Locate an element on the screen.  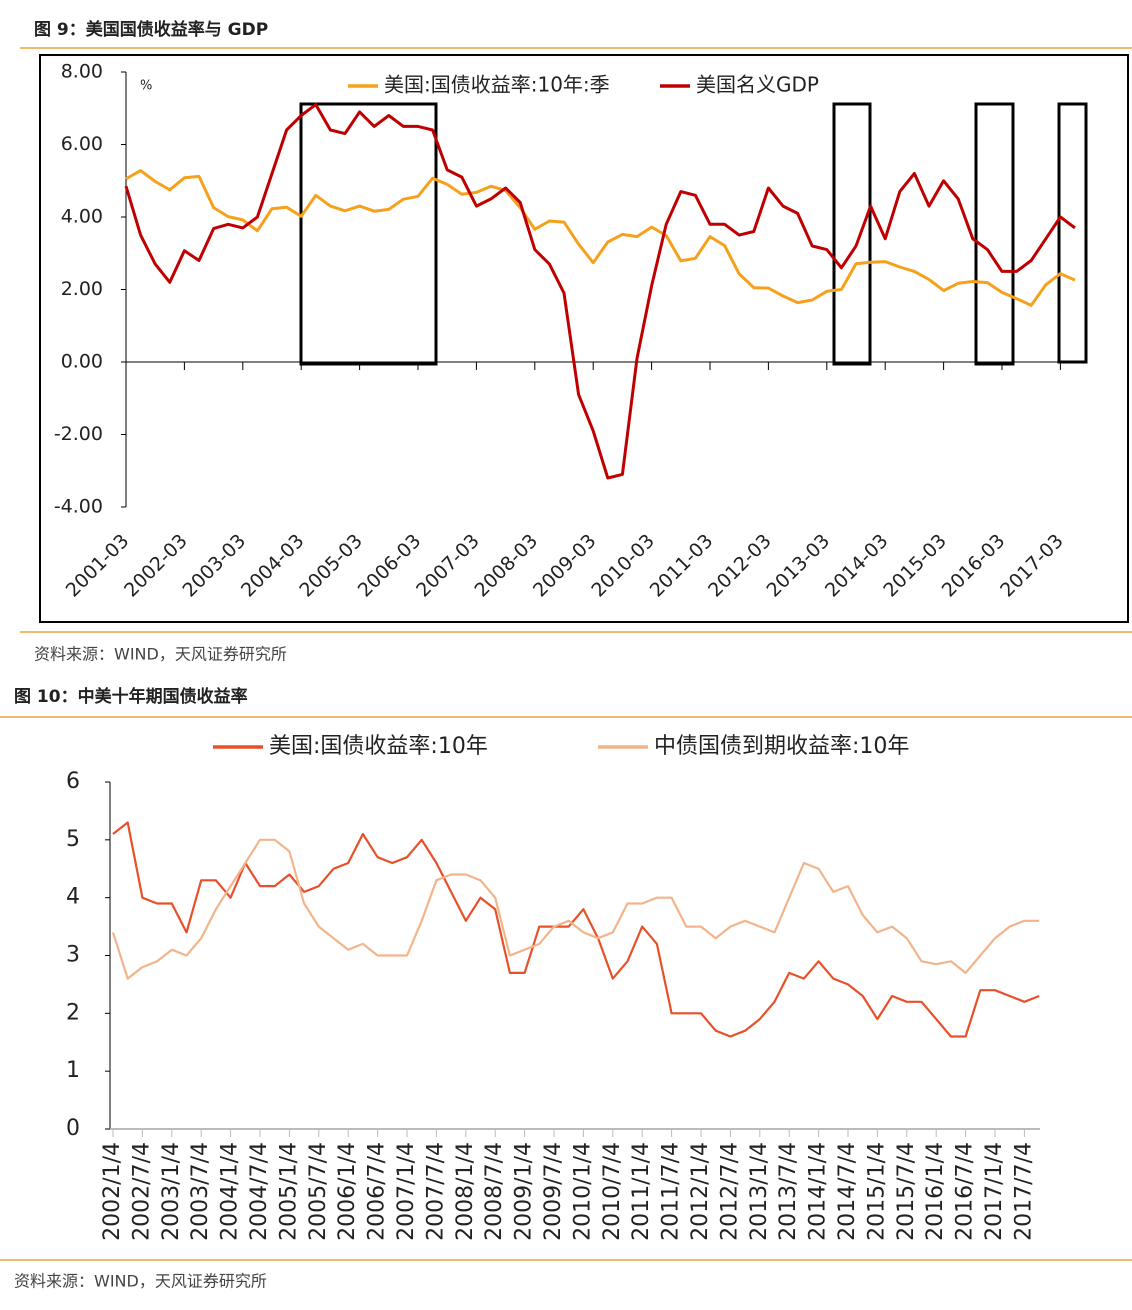
x-tick-label: 2008/7/4 is located at coordinates (494, 1191).